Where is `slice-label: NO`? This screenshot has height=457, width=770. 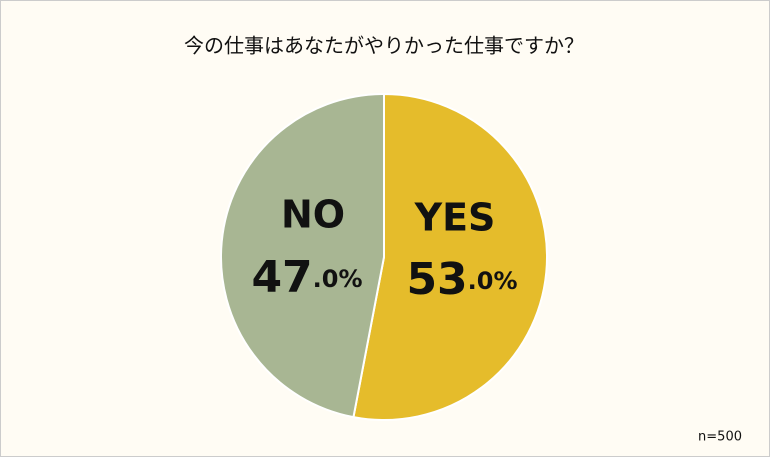 slice-label: NO is located at coordinates (313, 215).